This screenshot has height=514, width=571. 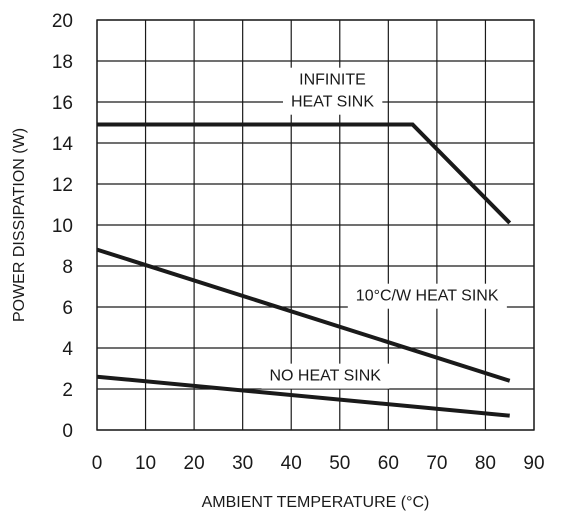 What do you see at coordinates (67, 267) in the screenshot?
I see `y-tick-label: 8` at bounding box center [67, 267].